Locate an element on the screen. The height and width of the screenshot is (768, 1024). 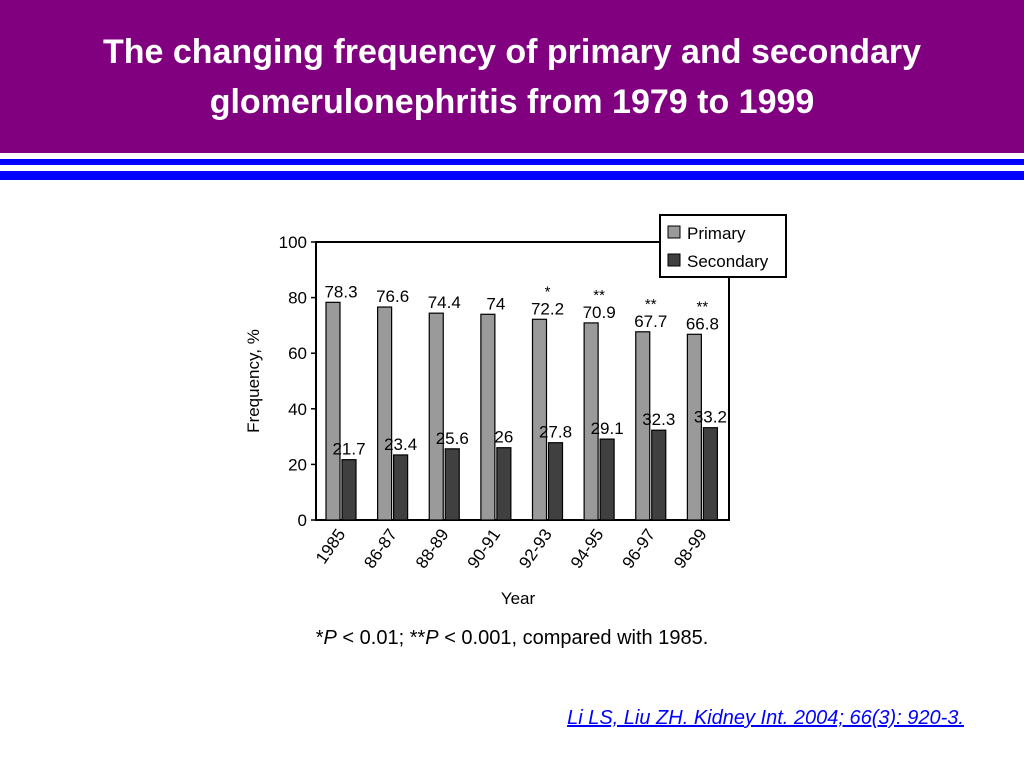
x-tick-label: 88-89 is located at coordinates (432, 548).